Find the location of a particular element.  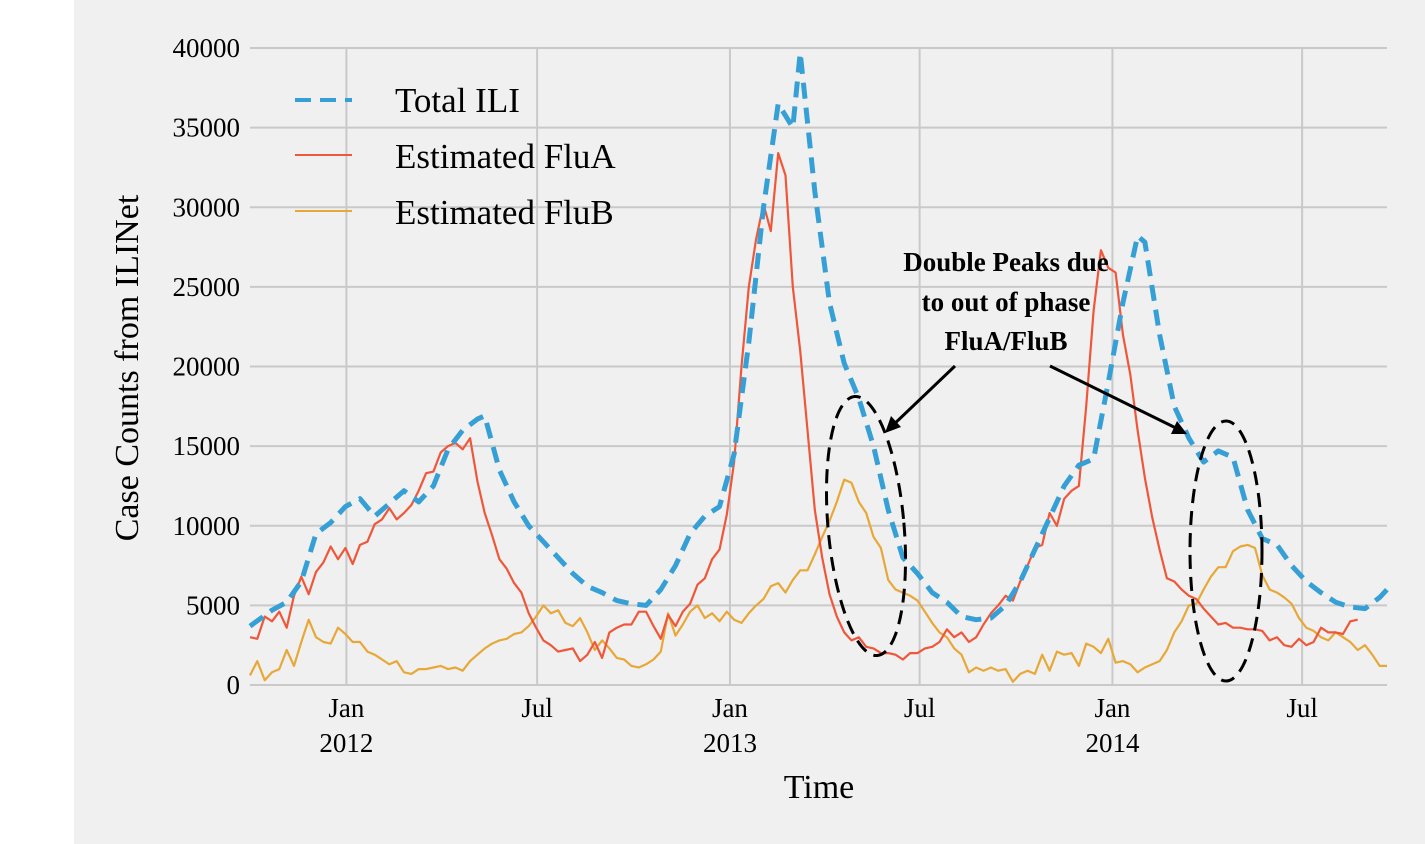

annotation-arrow-left is located at coordinates (922, 397).